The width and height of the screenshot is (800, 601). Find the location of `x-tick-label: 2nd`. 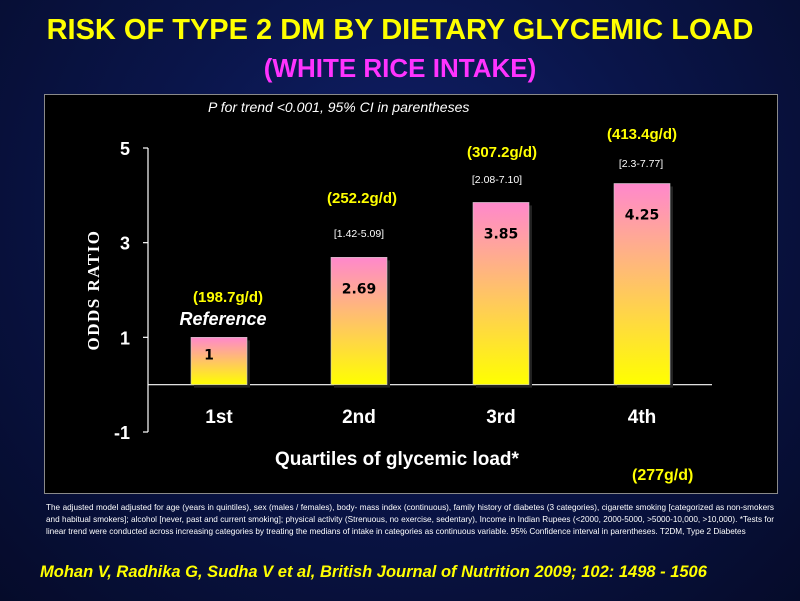

x-tick-label: 2nd is located at coordinates (359, 417).